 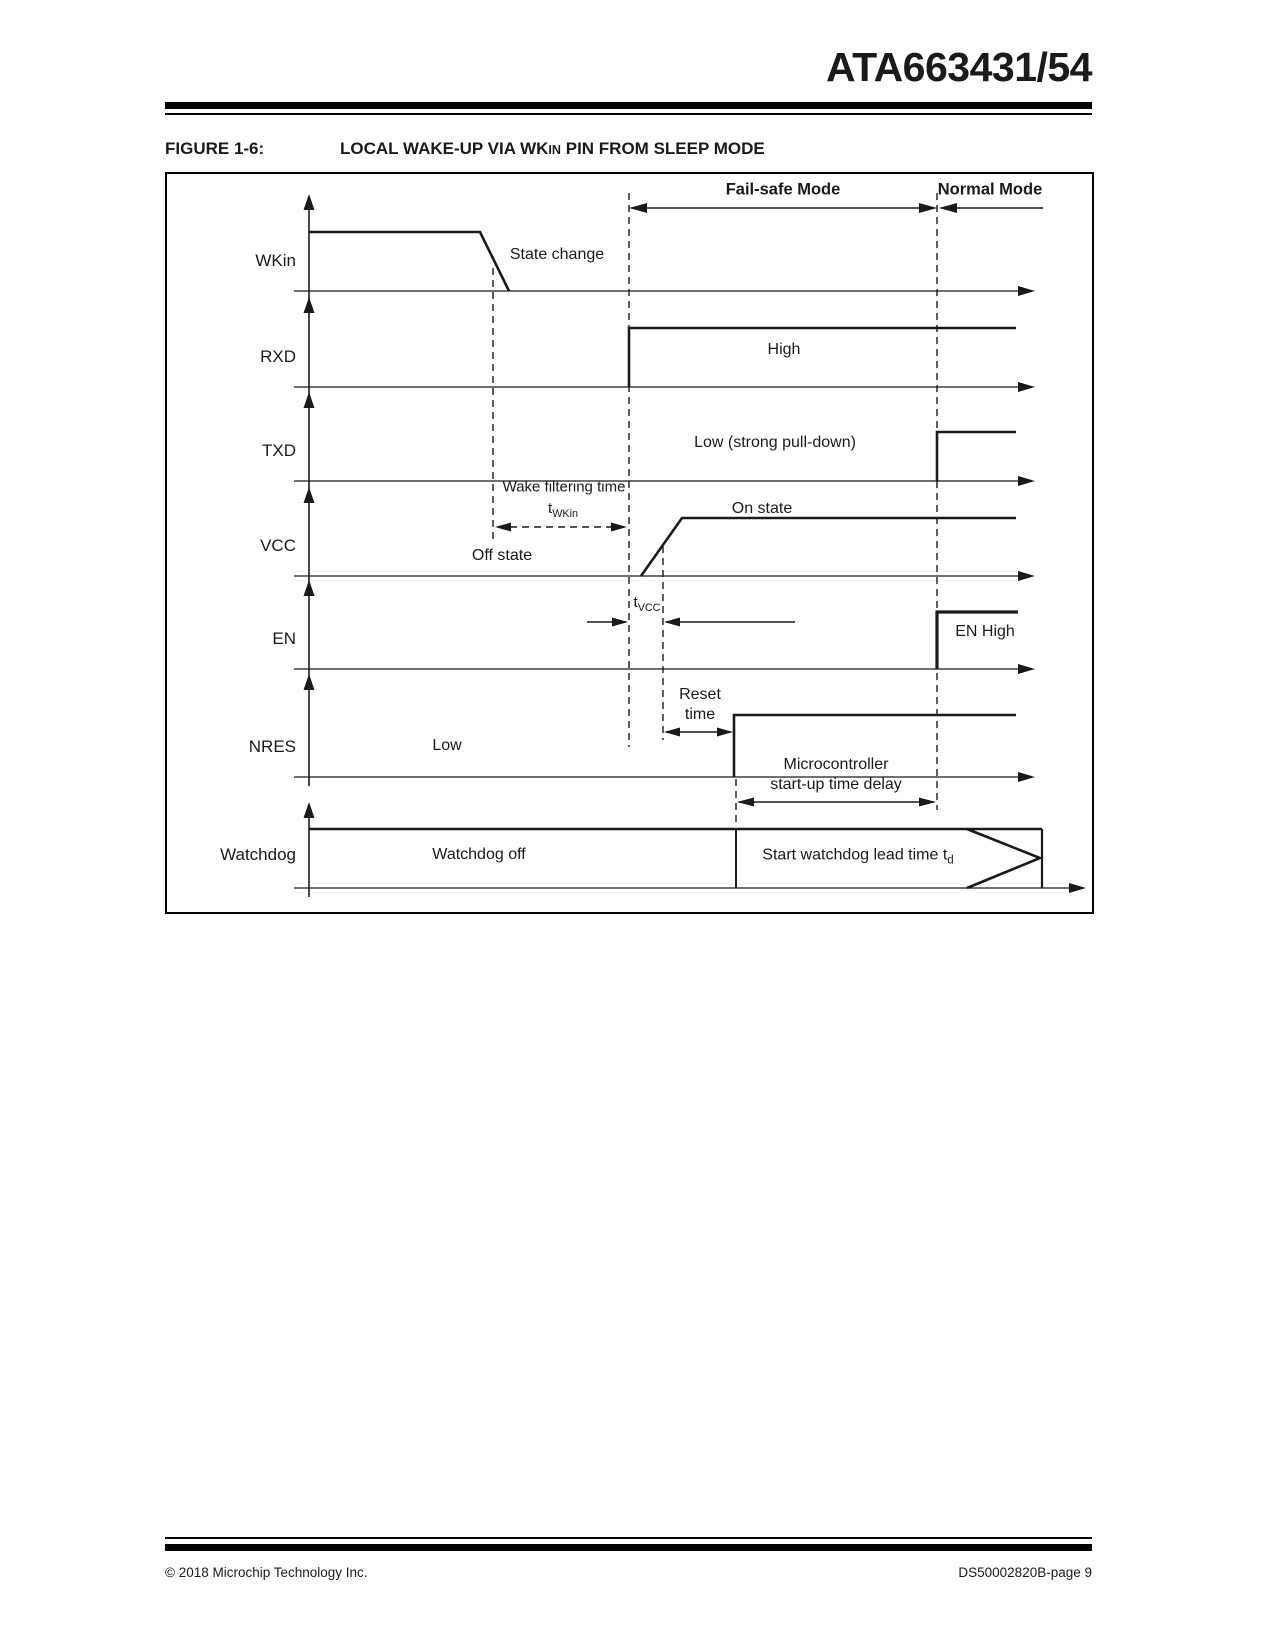 I want to click on annotation-wd-lead-time: Start watchdog lead time td, so click(x=858, y=856).